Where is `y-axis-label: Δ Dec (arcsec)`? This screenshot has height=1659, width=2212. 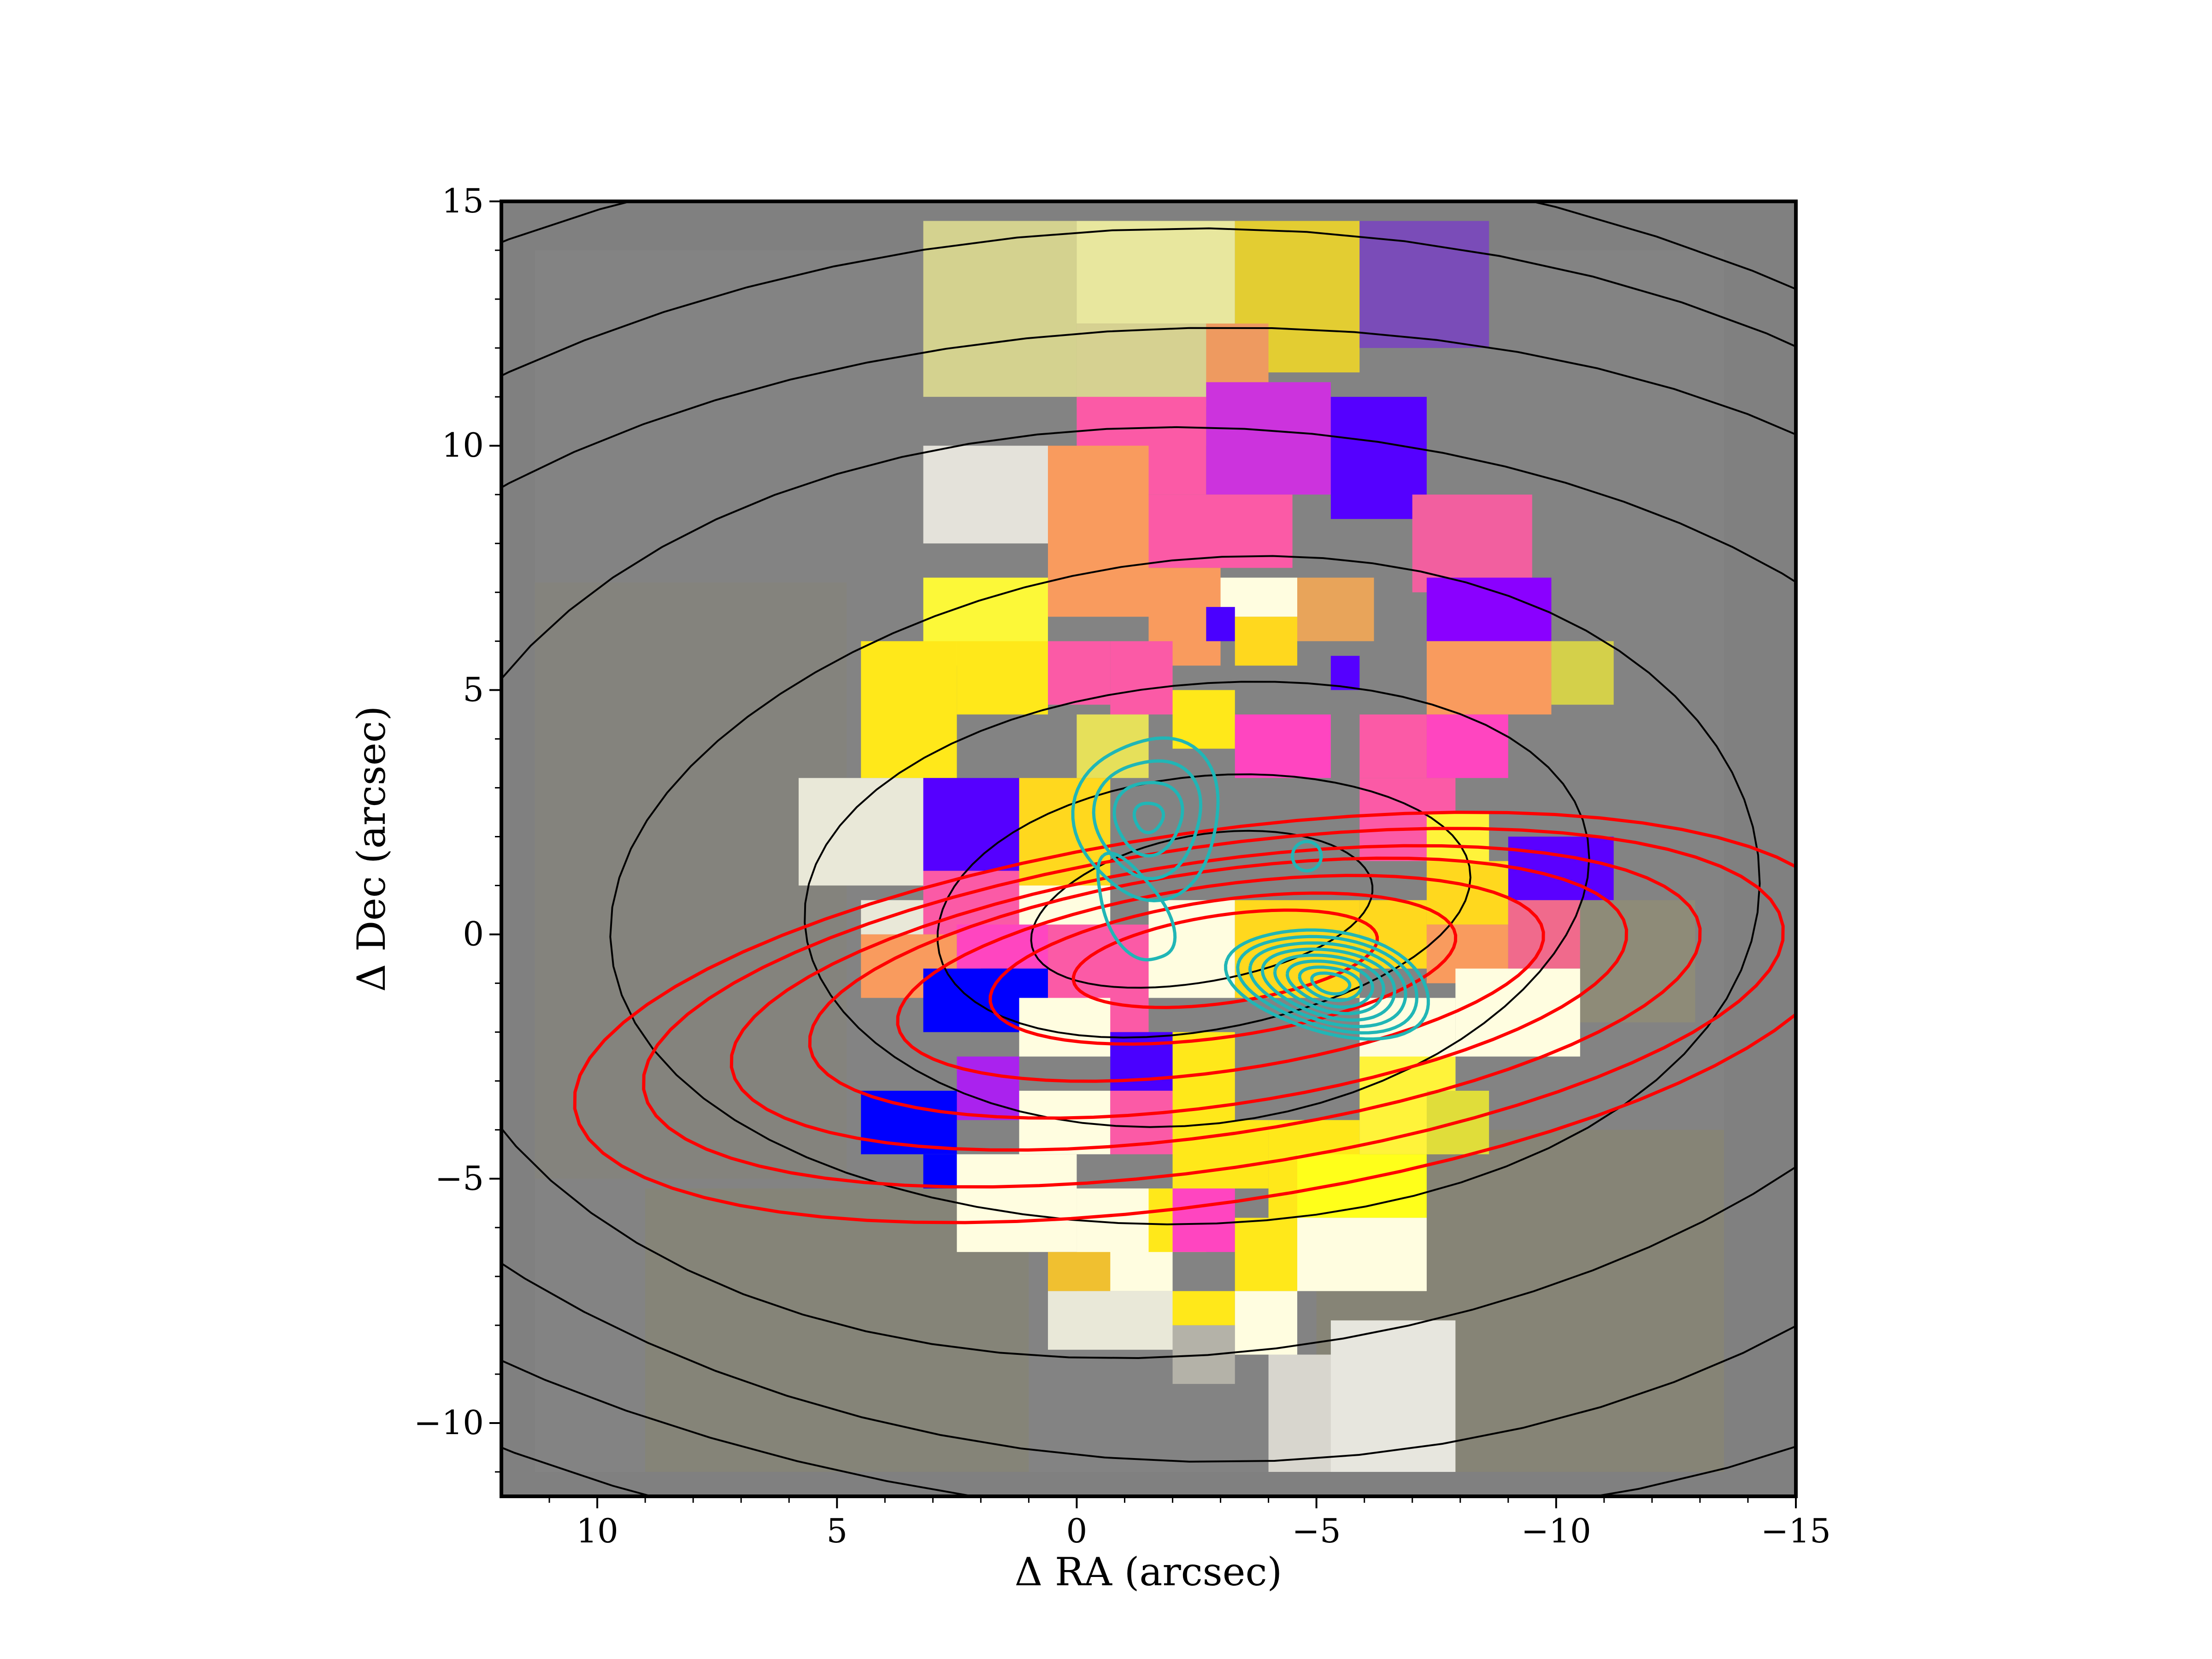 y-axis-label: Δ Dec (arcsec) is located at coordinates (371, 849).